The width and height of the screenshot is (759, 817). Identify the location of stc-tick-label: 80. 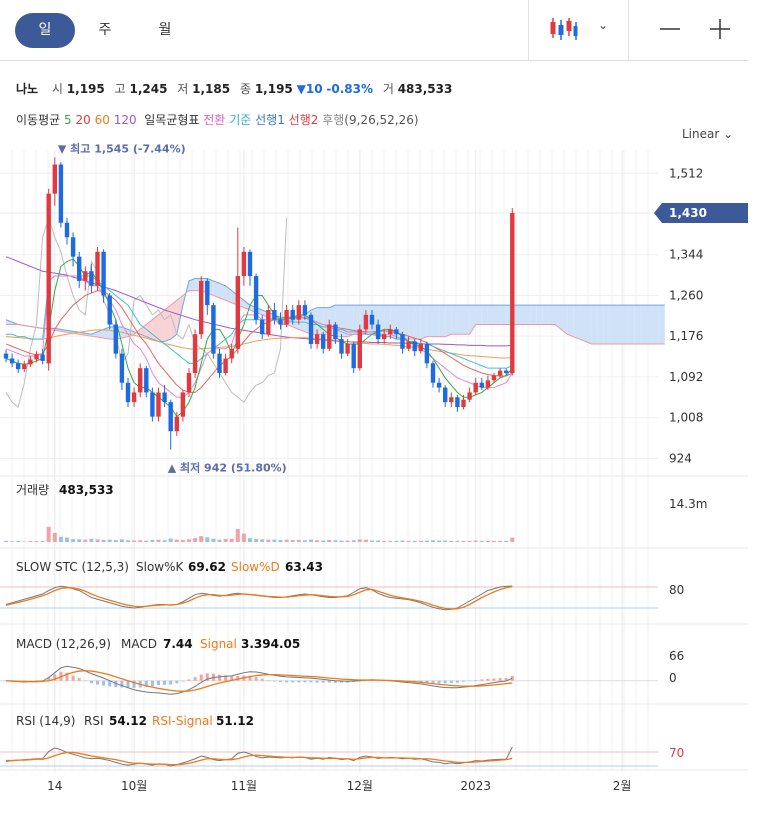
(676, 590).